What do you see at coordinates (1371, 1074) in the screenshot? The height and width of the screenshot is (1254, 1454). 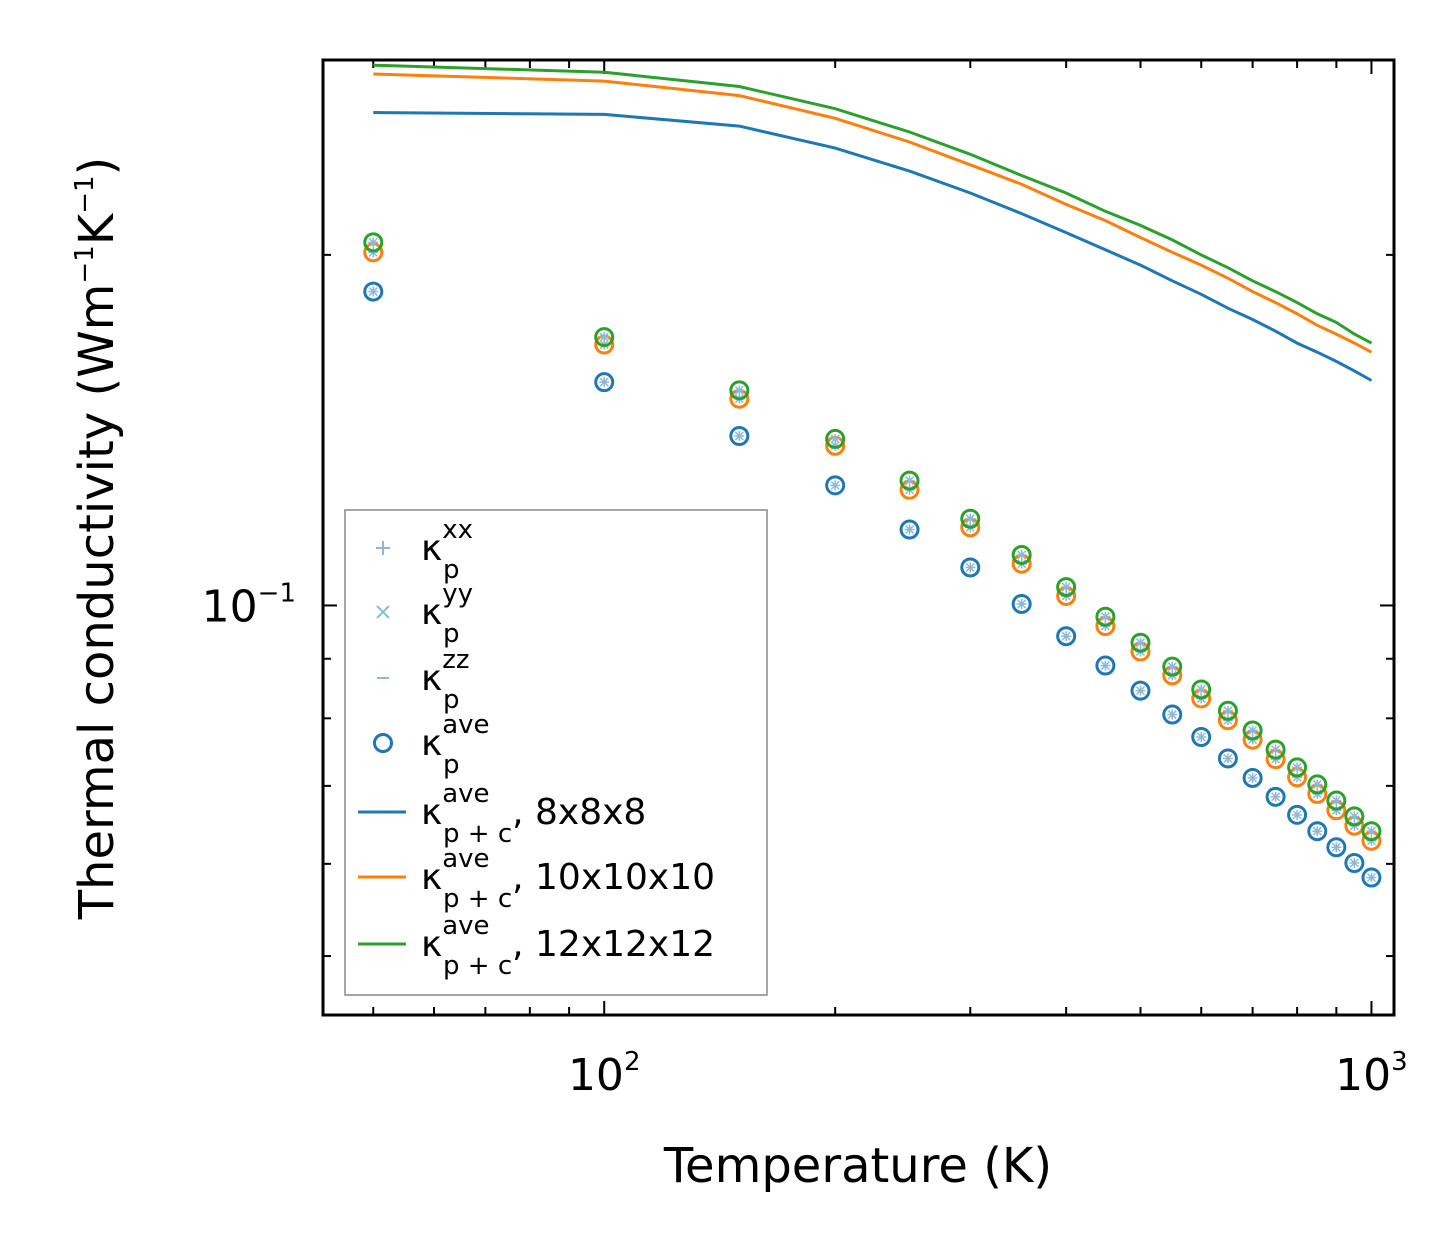 I see `x-tick-label: 103` at bounding box center [1371, 1074].